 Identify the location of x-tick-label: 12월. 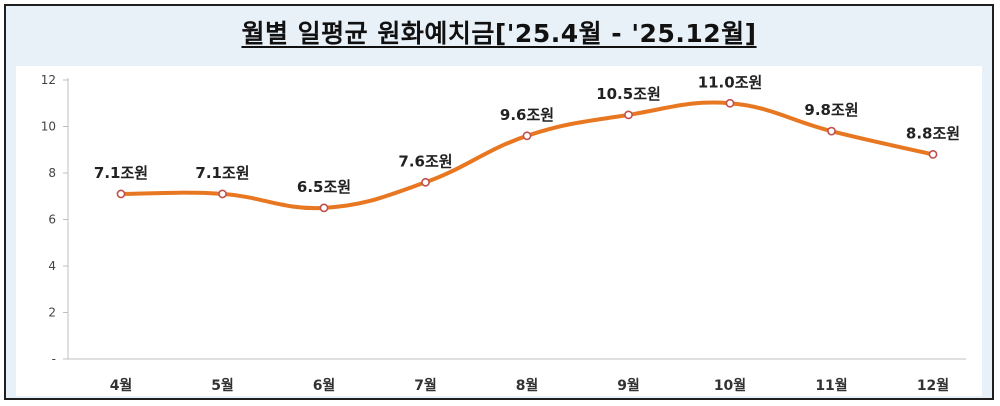
(933, 385).